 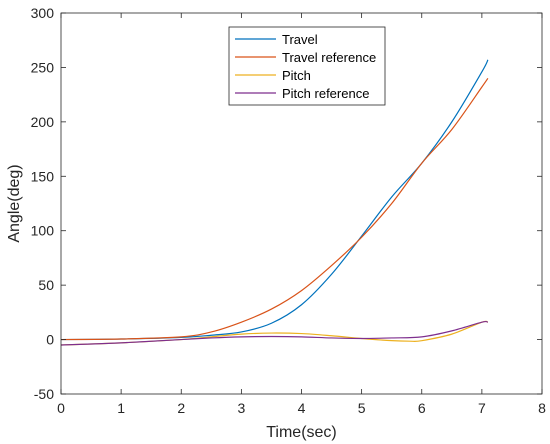 I want to click on legend-label-pitch-reference: Pitch reference, so click(x=325, y=93).